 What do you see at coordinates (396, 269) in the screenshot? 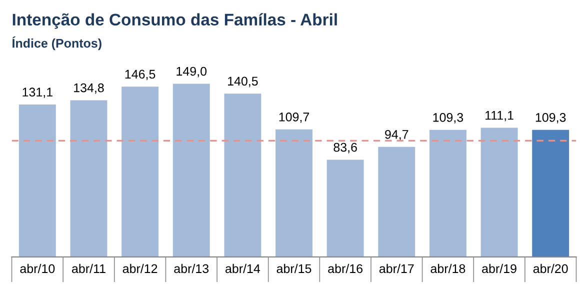
I see `x-tick-label: abr/17` at bounding box center [396, 269].